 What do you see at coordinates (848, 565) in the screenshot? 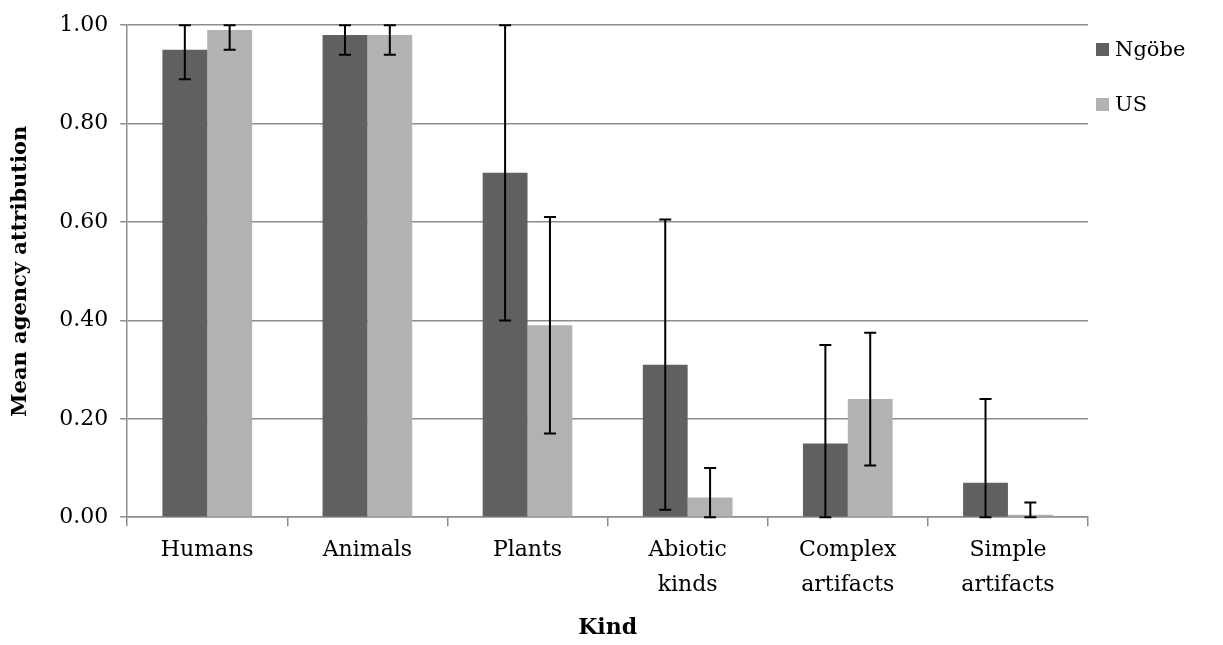
I see `x-tick-label: Complex artifacts` at bounding box center [848, 565].